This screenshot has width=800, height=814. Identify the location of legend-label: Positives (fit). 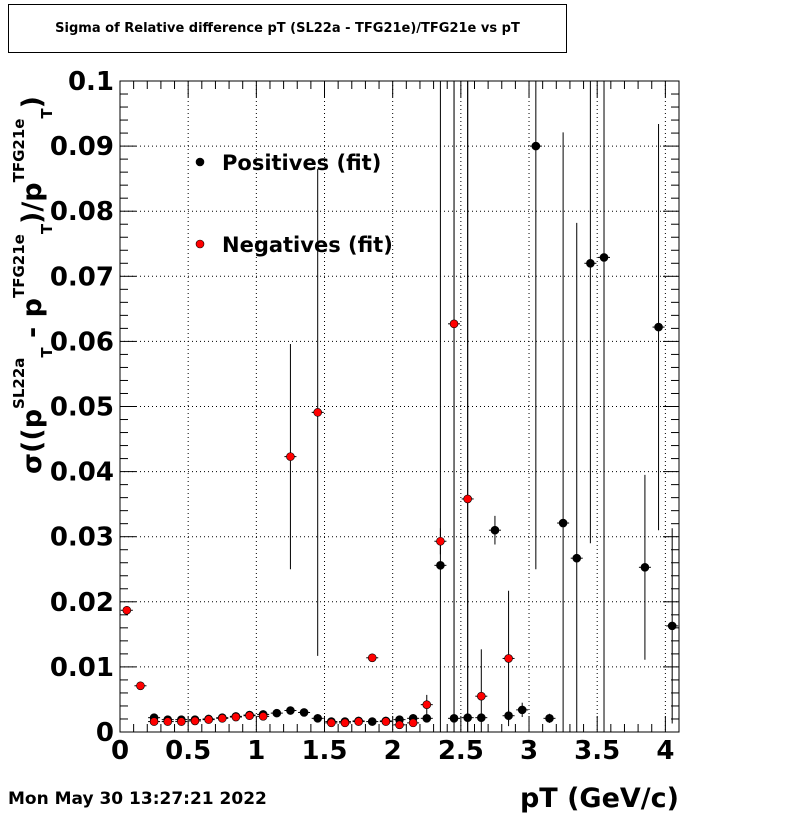
(301, 163).